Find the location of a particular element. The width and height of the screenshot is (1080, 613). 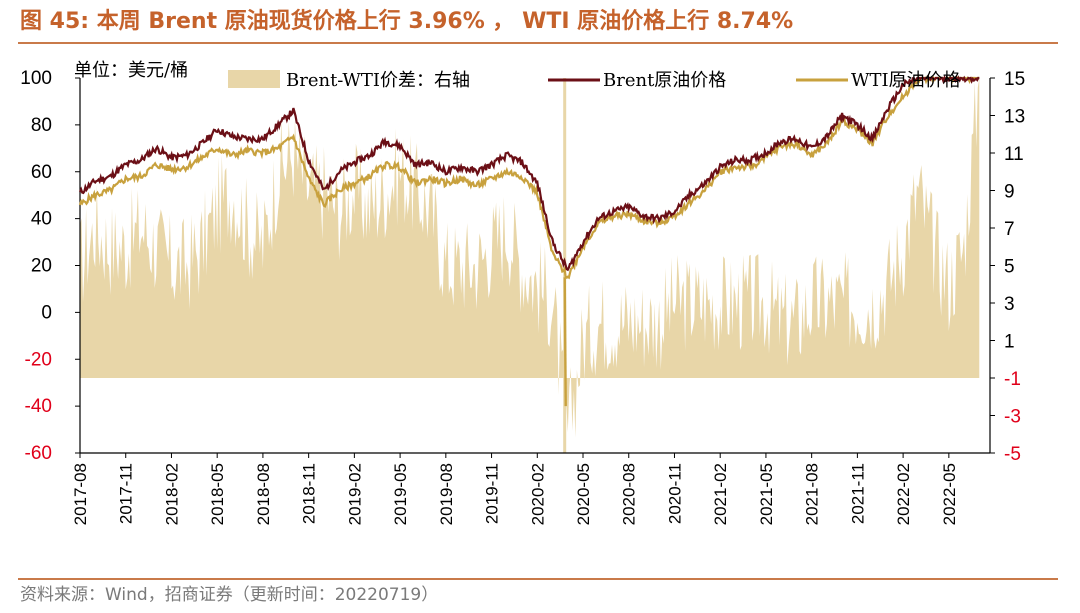

legend-spread-label: Brent-WTI价差：右轴 is located at coordinates (378, 80).